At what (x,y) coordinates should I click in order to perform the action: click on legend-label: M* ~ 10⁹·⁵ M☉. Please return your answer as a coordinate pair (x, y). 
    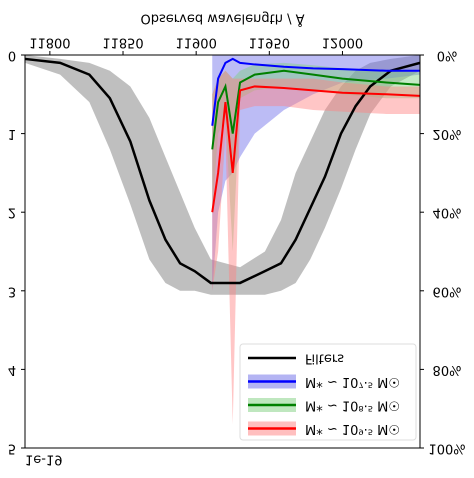
    Looking at the image, I should click on (352, 428).